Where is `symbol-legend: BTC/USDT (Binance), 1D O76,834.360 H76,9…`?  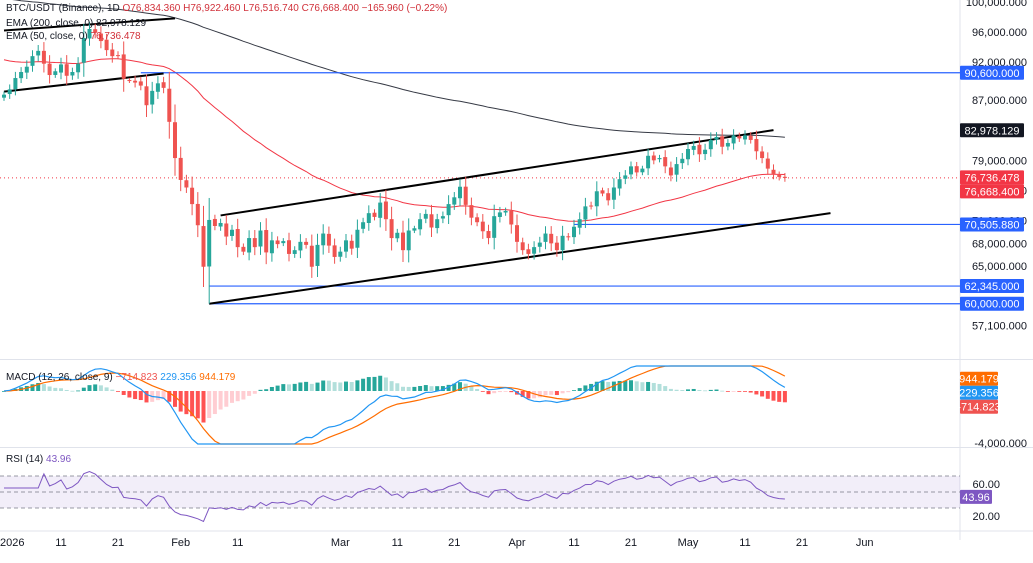
symbol-legend: BTC/USDT (Binance), 1D O76,834.360 H76,9… is located at coordinates (226, 8).